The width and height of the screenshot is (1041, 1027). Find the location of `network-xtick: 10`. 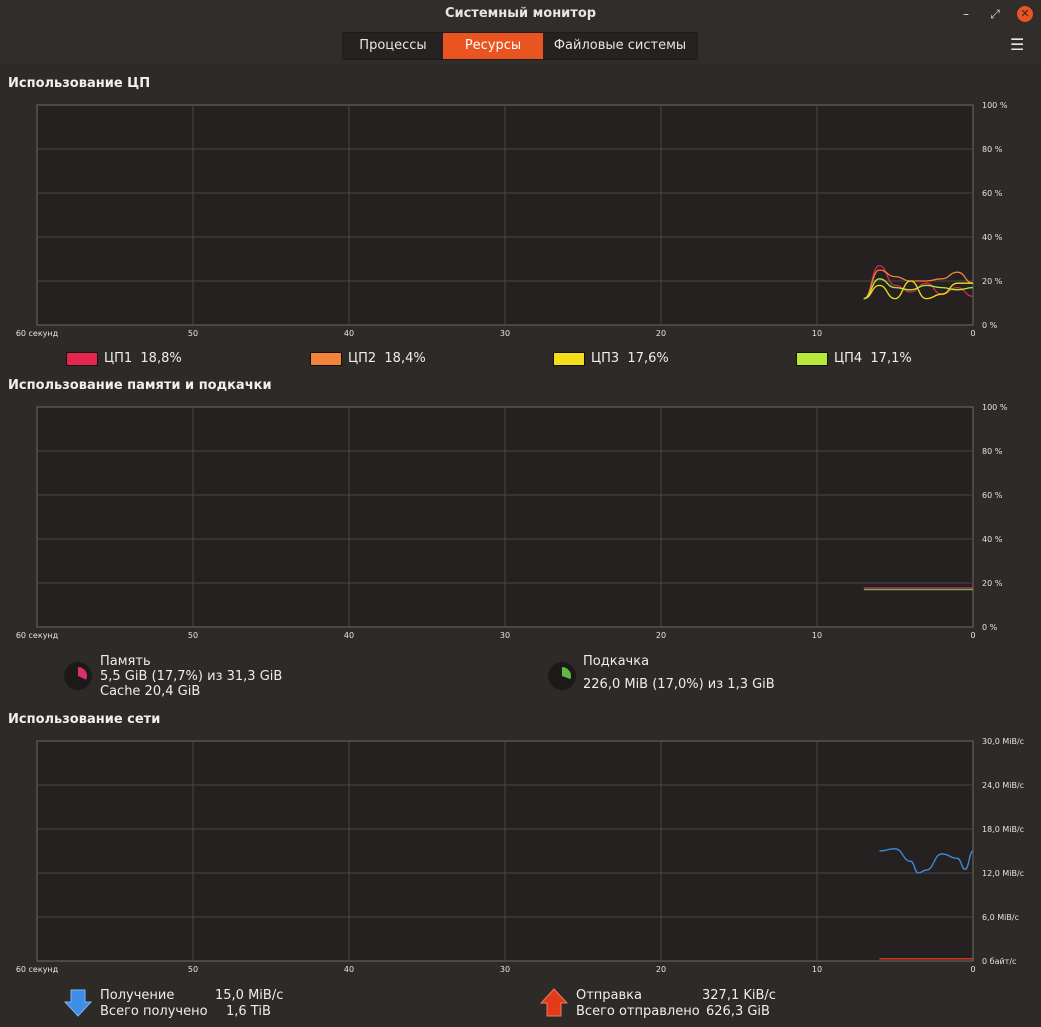

network-xtick: 10 is located at coordinates (817, 969).